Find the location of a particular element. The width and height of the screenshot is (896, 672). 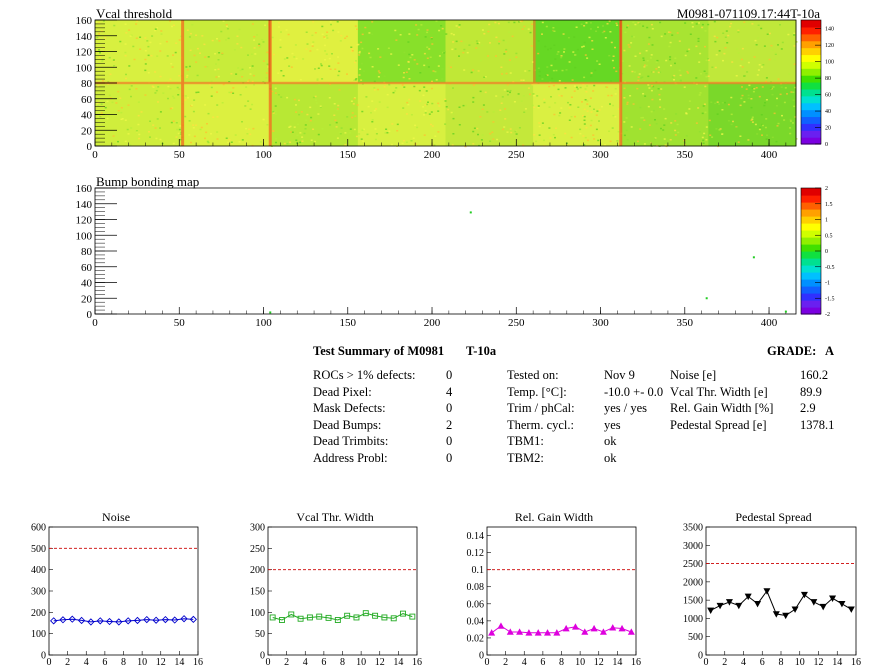

vcal-heatmap is located at coordinates (446, 84).